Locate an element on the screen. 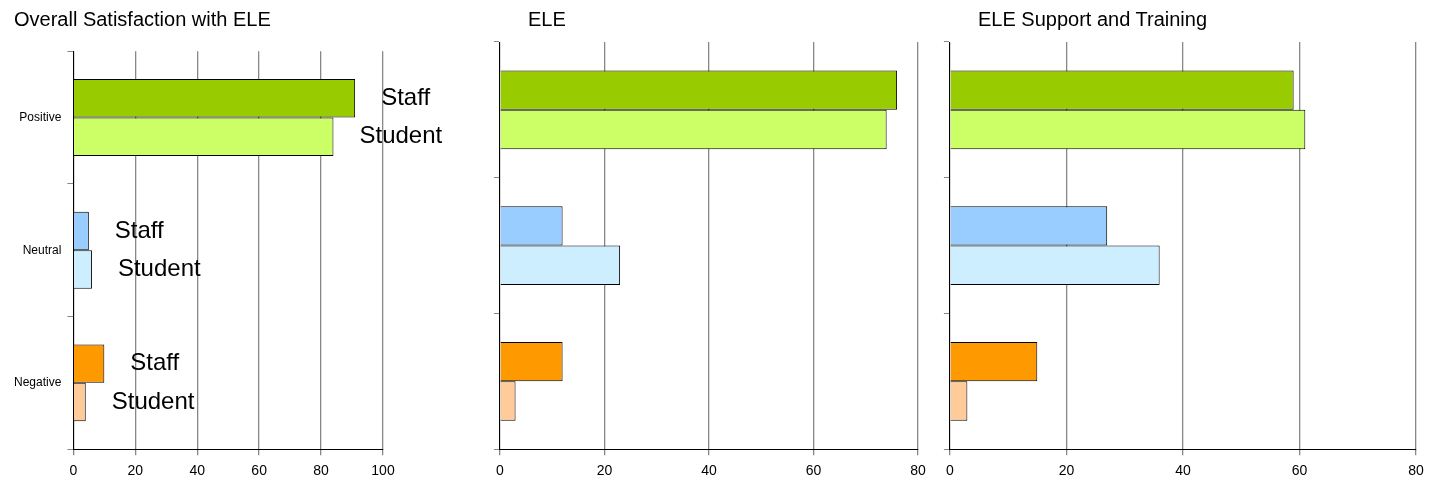 The height and width of the screenshot is (496, 1444). series-label: Staff is located at coordinates (406, 96).